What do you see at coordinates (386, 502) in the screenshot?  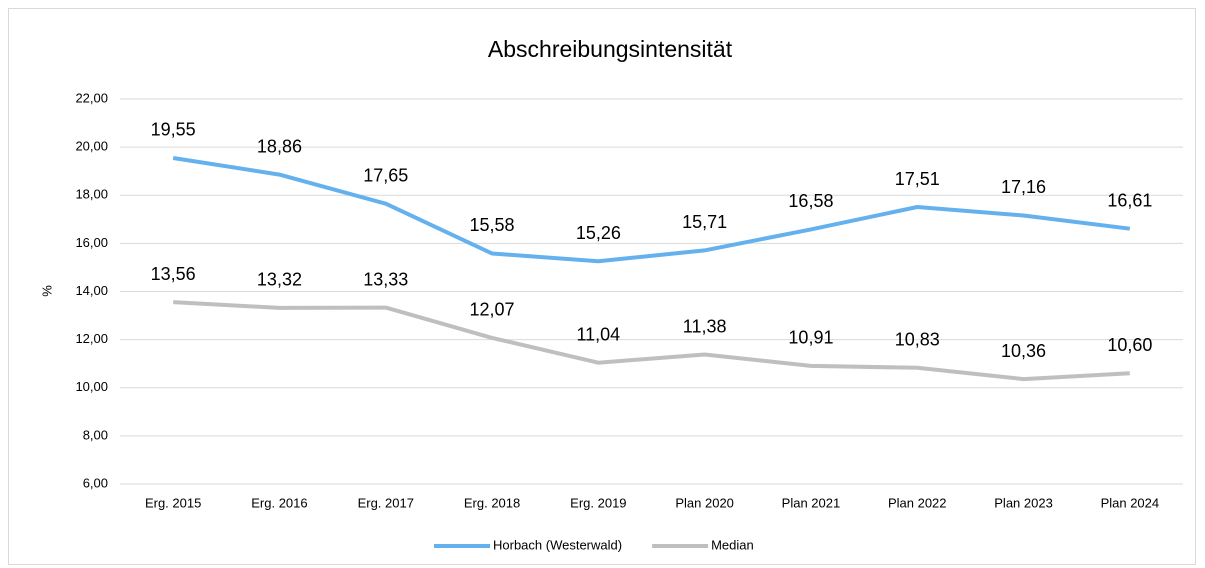 I see `x-tick-label: Erg. 2017` at bounding box center [386, 502].